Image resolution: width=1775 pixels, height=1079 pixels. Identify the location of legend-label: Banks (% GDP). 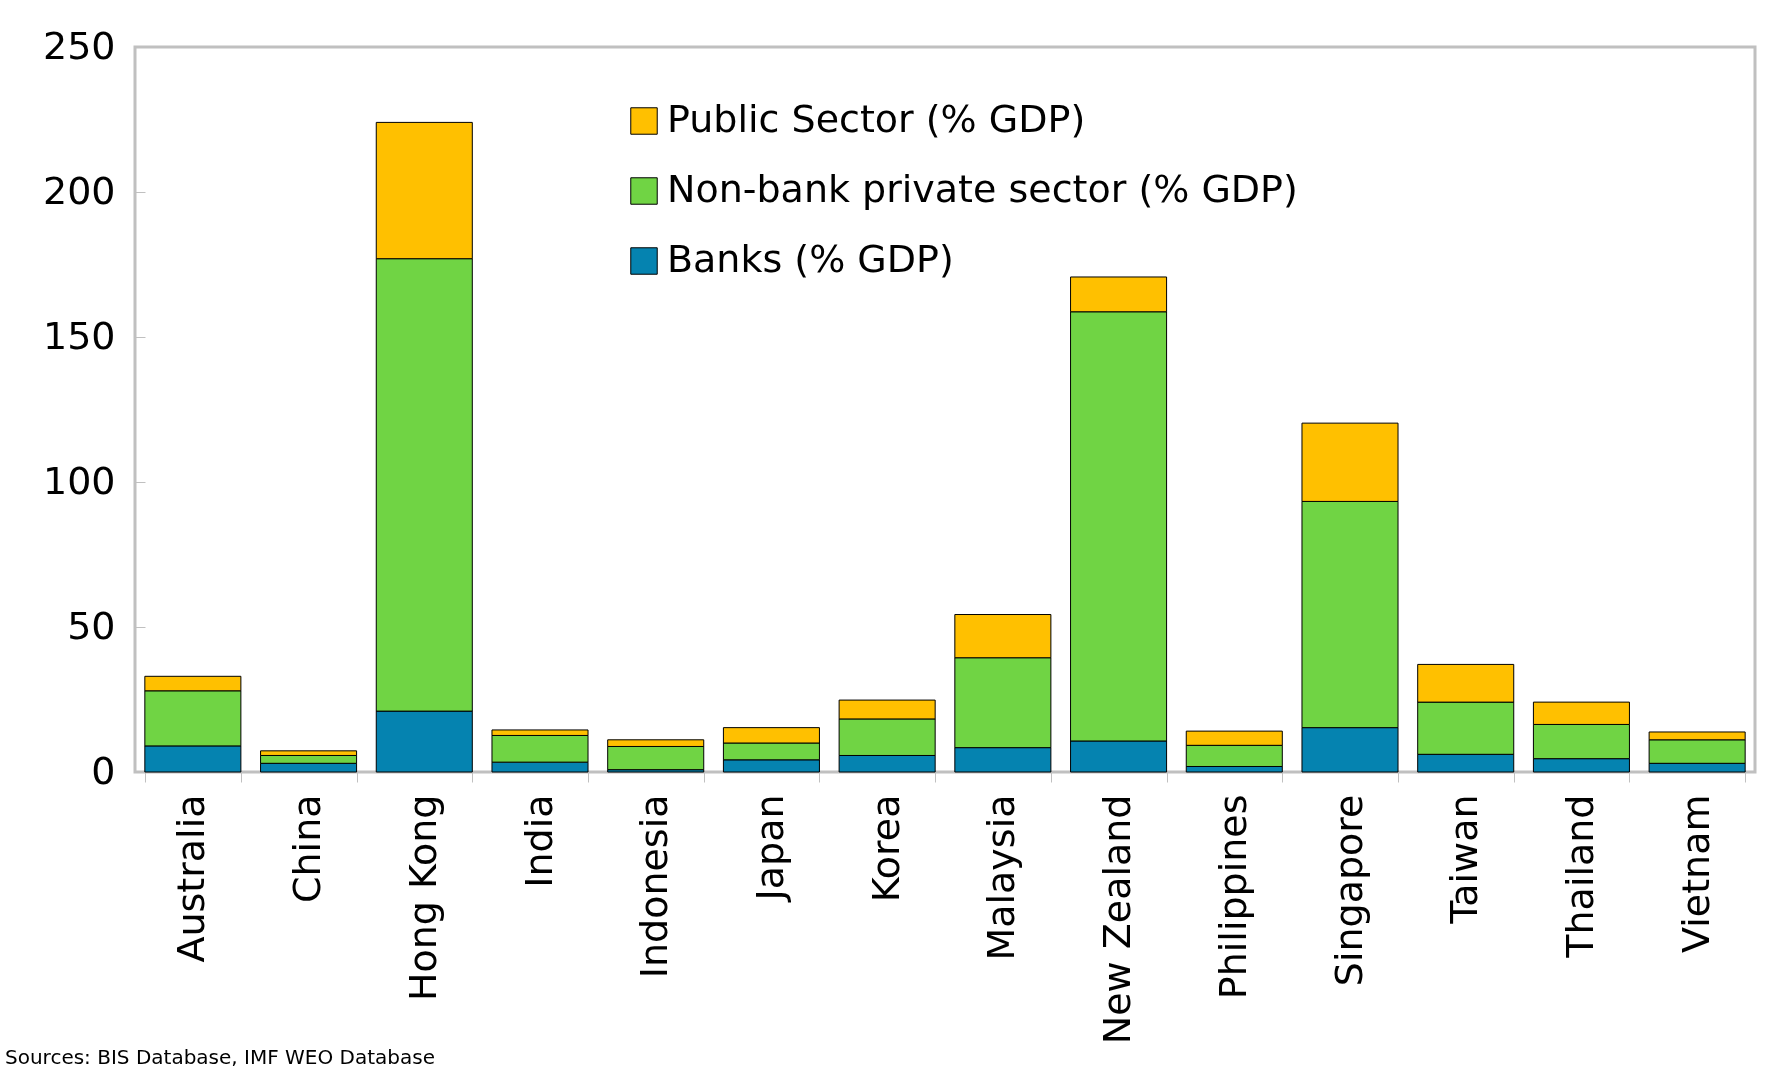
(810, 259).